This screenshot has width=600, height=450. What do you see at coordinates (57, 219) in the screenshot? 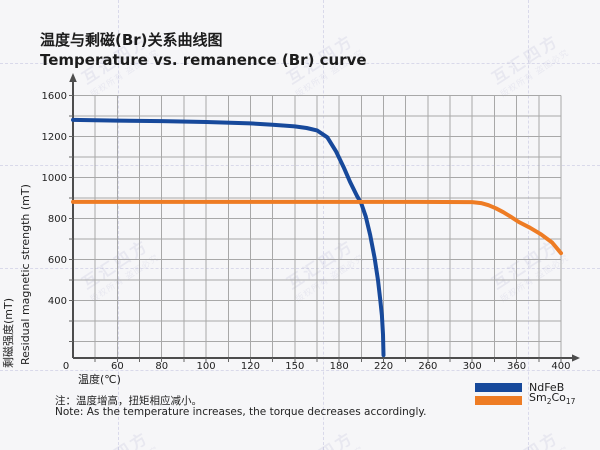
I see `y-tick-label: 800` at bounding box center [57, 219].